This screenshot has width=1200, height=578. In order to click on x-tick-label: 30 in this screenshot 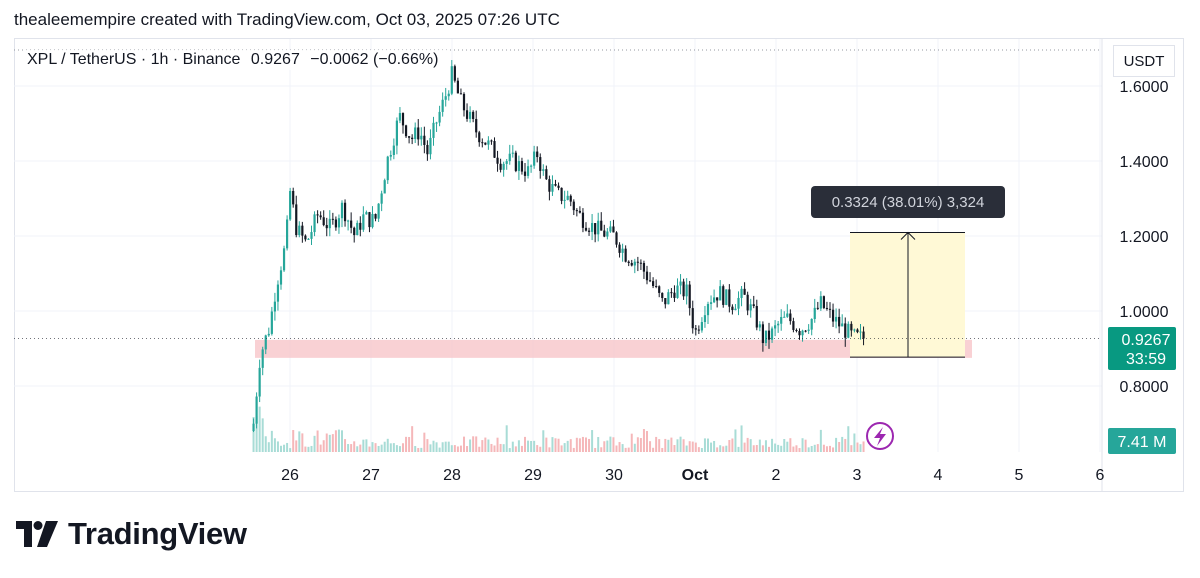, I will do `click(614, 475)`.